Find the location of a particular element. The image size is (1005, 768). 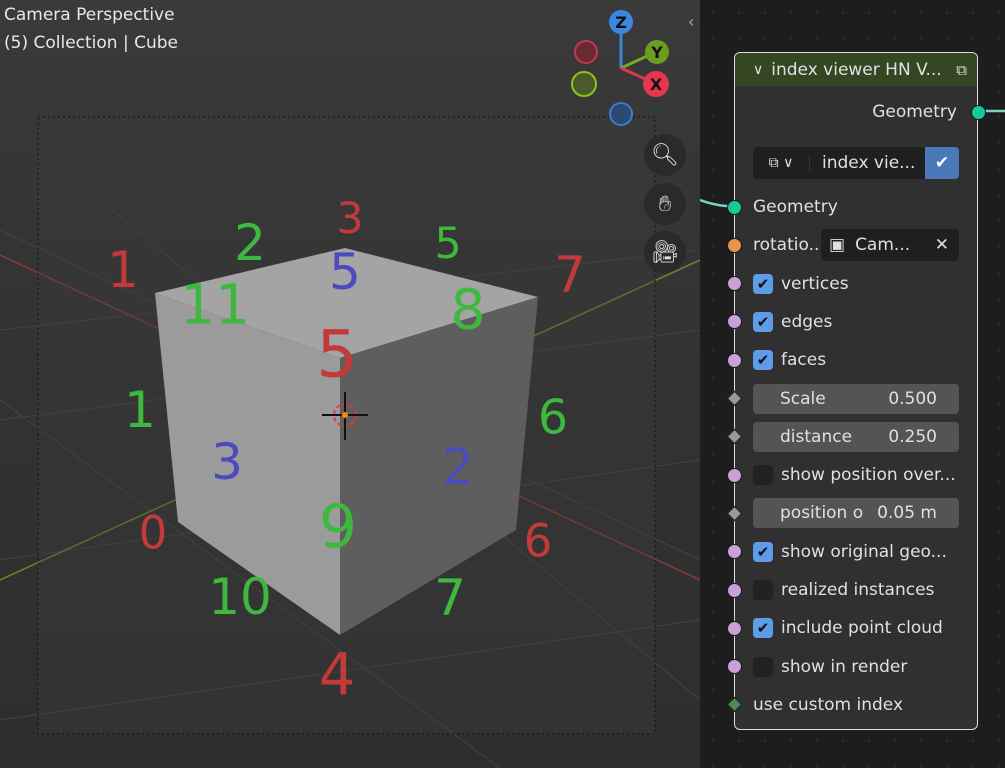

node-header: ∨ index viewer HN V... ⧉ is located at coordinates (856, 69).